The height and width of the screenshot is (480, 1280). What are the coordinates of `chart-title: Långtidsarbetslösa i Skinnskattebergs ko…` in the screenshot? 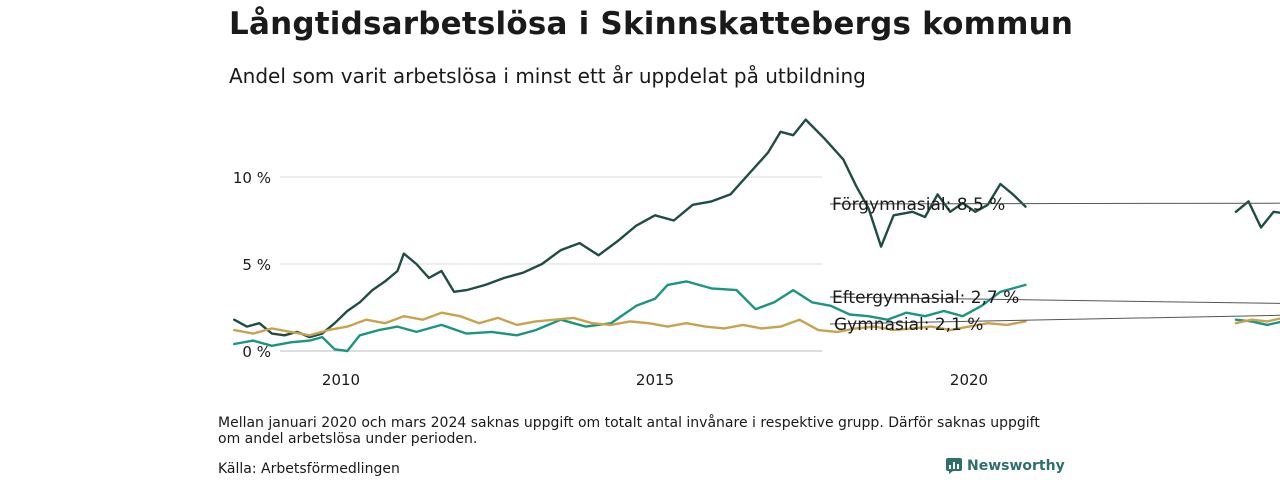 It's located at (651, 24).